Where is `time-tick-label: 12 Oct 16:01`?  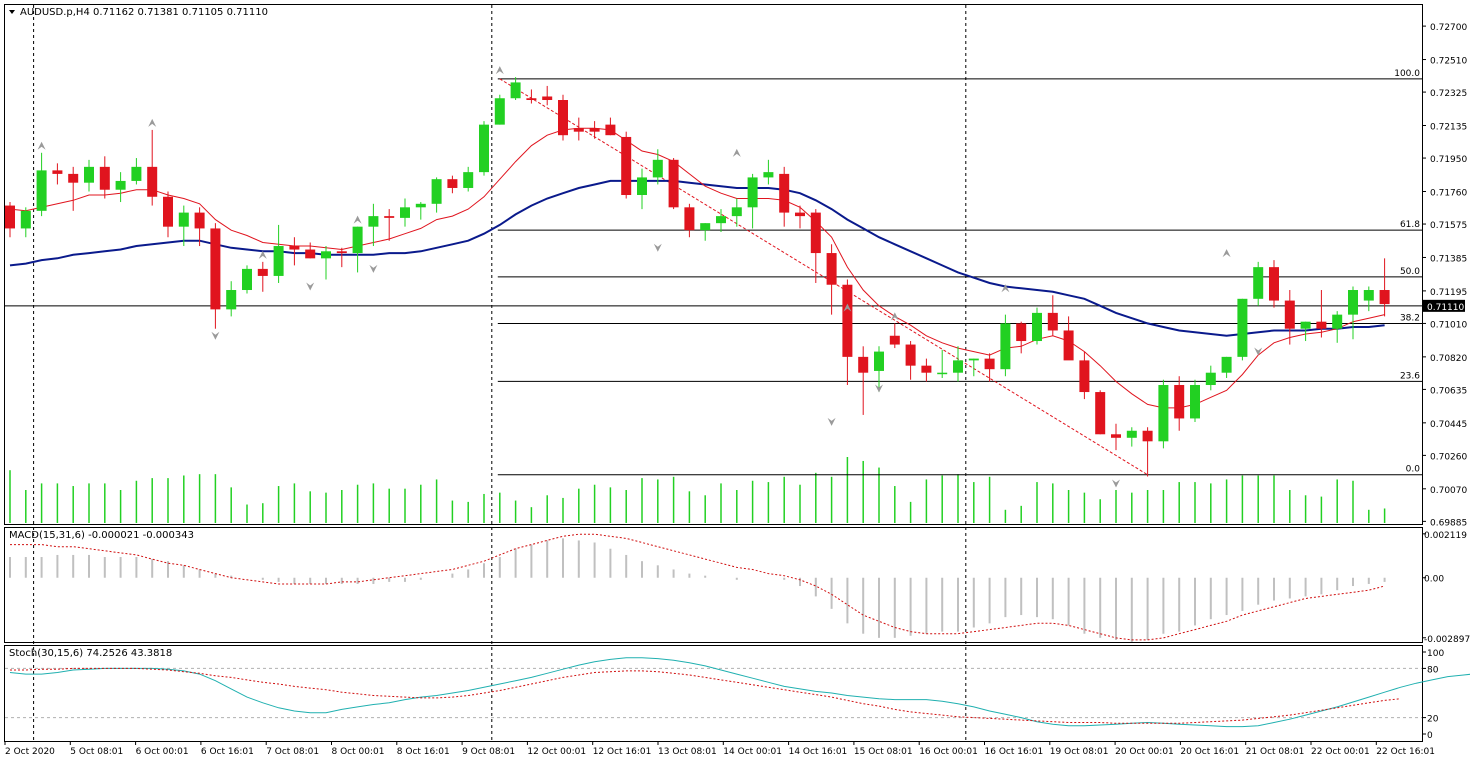 time-tick-label: 12 Oct 16:01 is located at coordinates (622, 752).